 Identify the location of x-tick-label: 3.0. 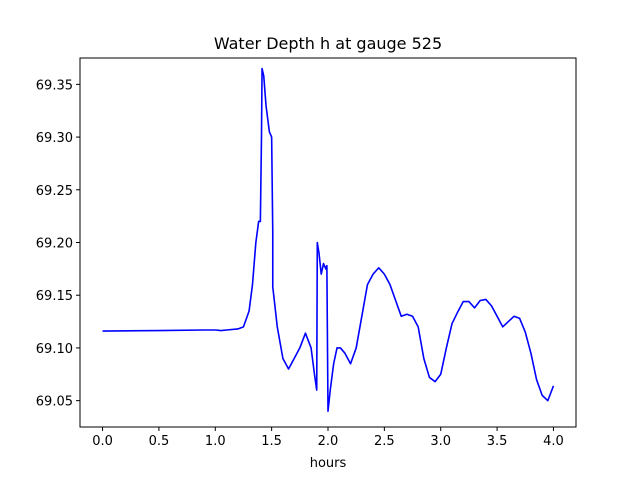
(440, 441).